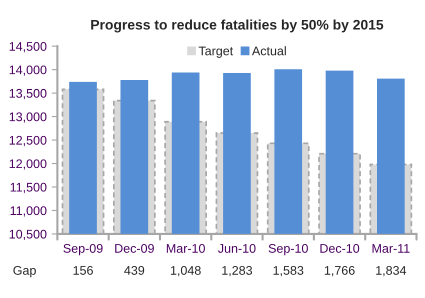  Describe the element at coordinates (289, 271) in the screenshot. I see `text: 1,583` at that location.